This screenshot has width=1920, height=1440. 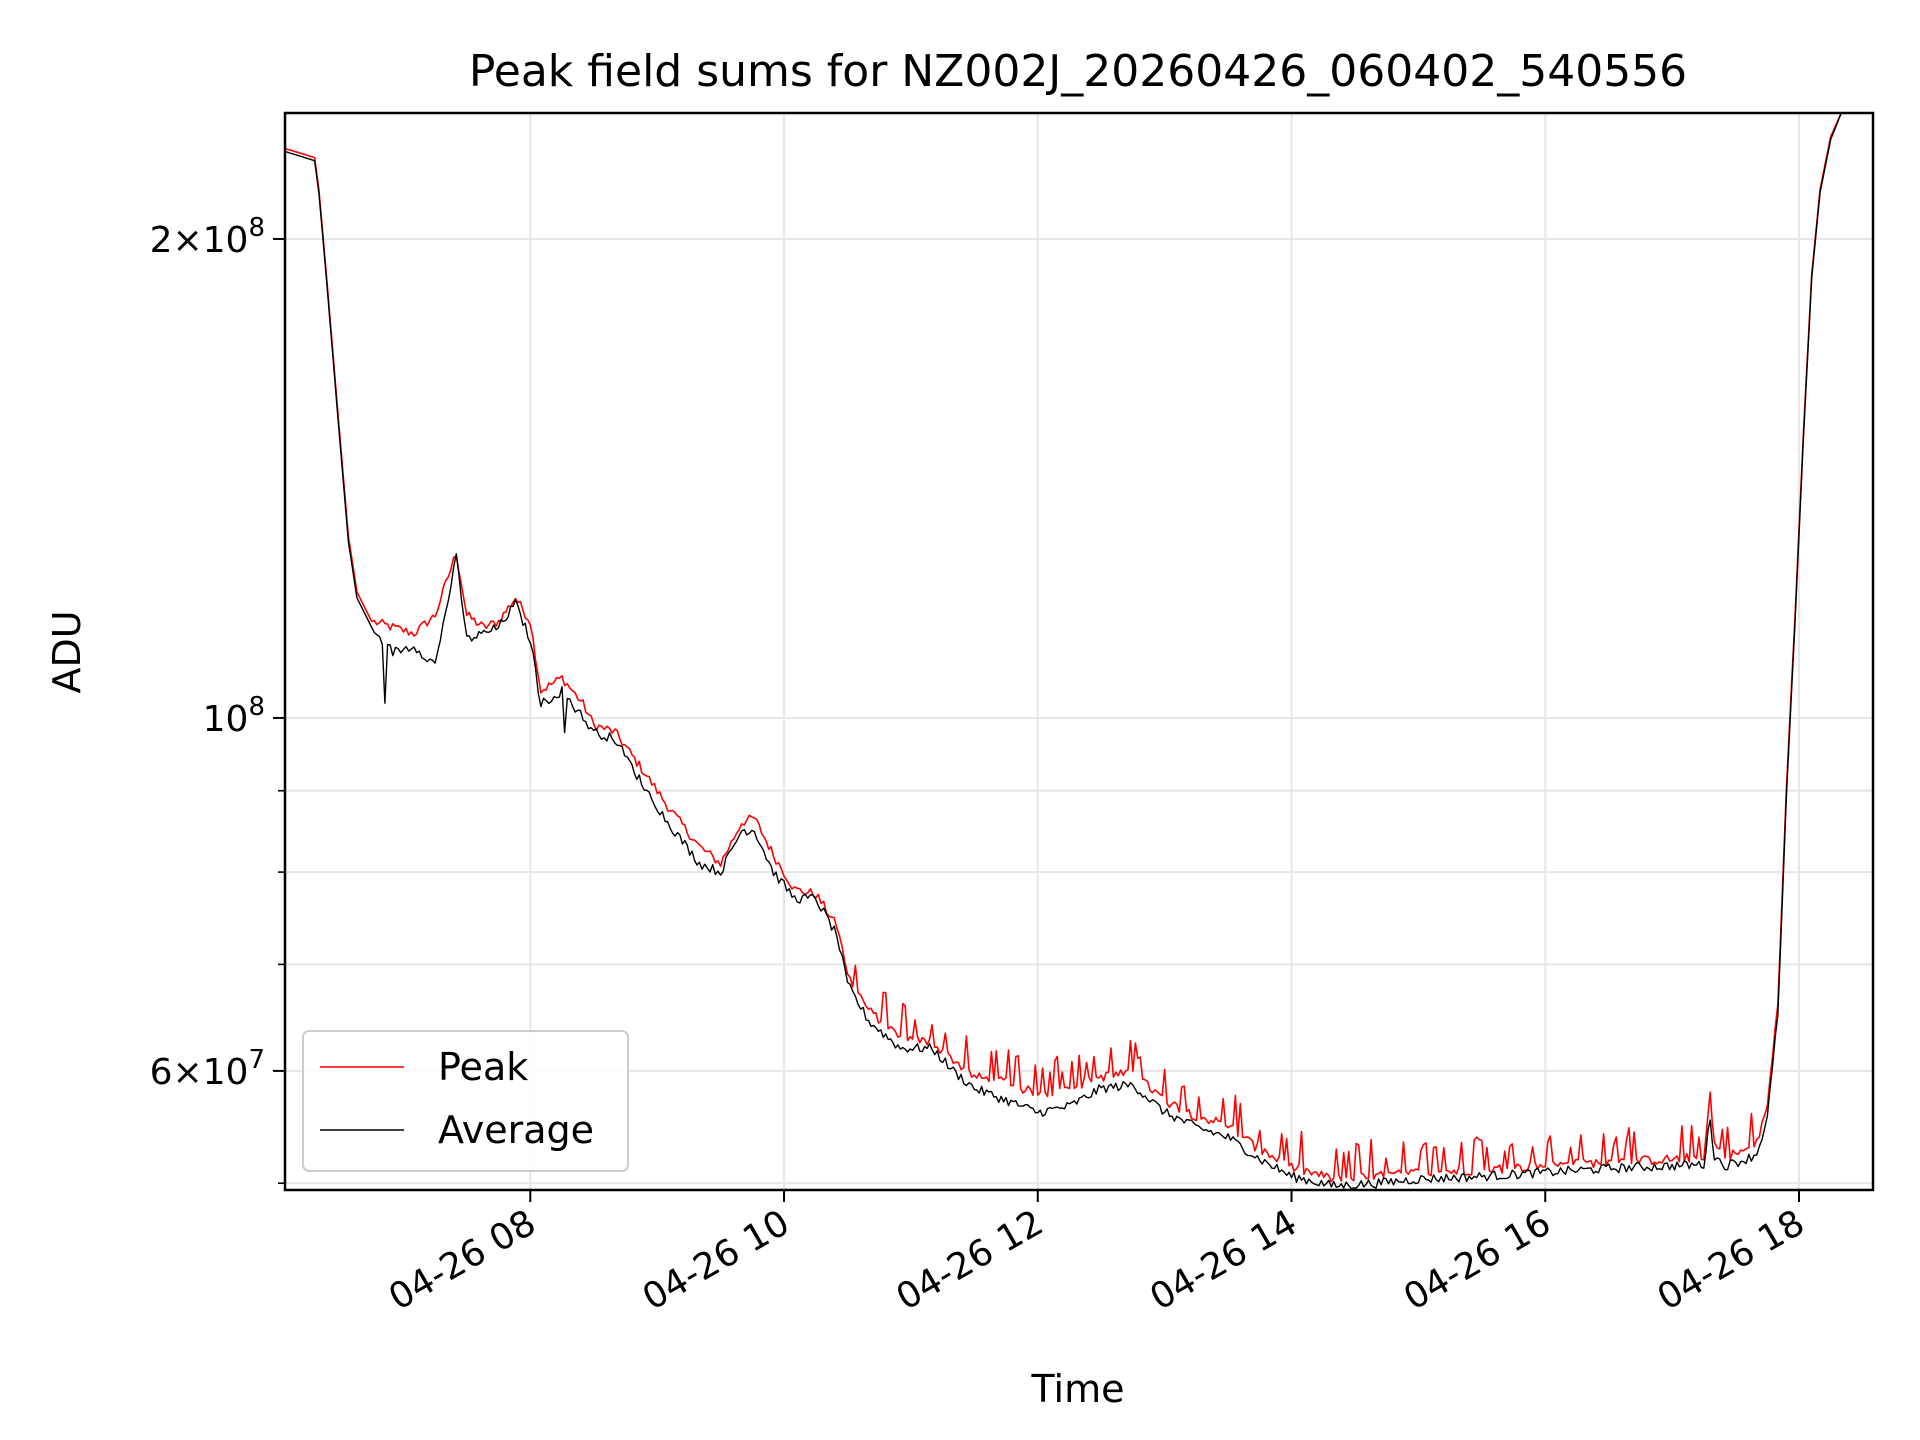 I want to click on y-tick-label: 6×107, so click(x=207, y=1069).